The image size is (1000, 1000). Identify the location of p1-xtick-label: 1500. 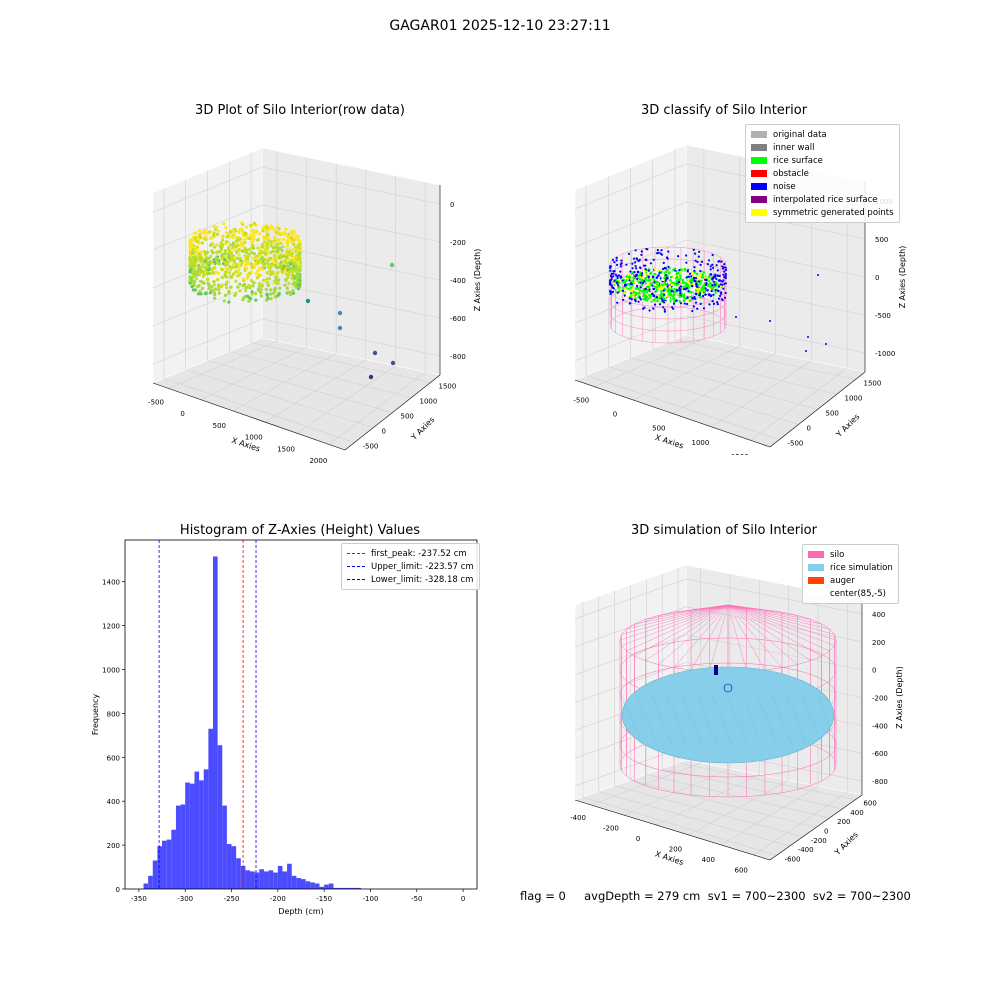
(286, 449).